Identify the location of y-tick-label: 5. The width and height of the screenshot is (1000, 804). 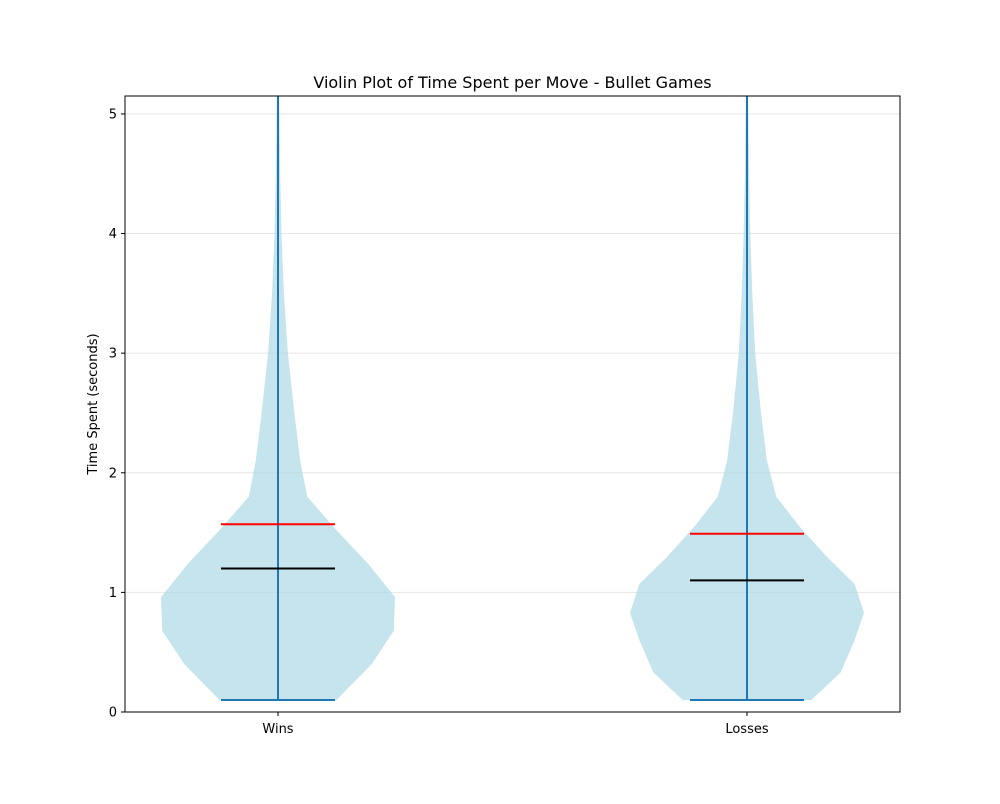
(113, 114).